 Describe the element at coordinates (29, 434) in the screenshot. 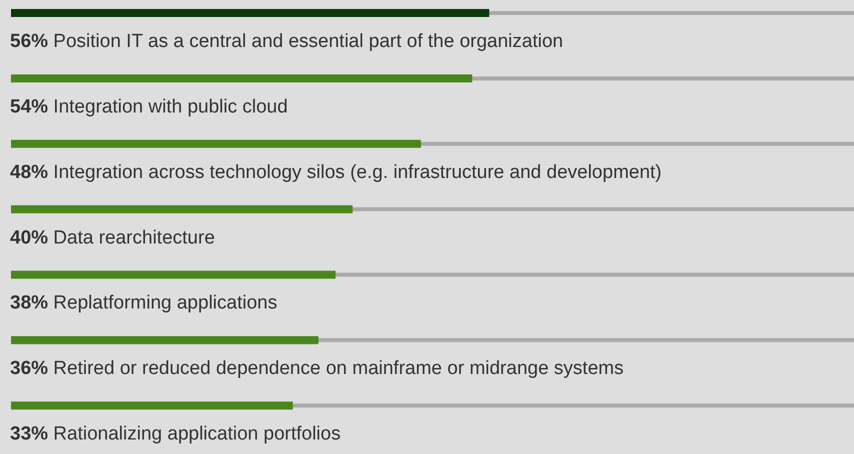

I see `data-label: 33%` at that location.